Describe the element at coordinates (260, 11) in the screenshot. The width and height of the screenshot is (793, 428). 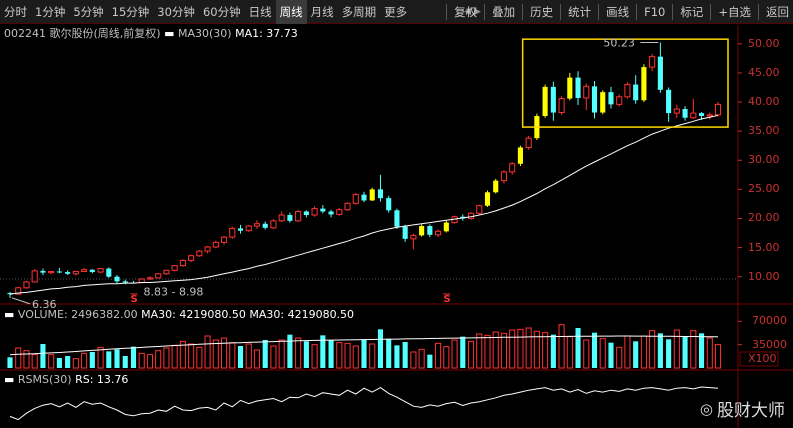
I see `period-tab: 日线` at that location.